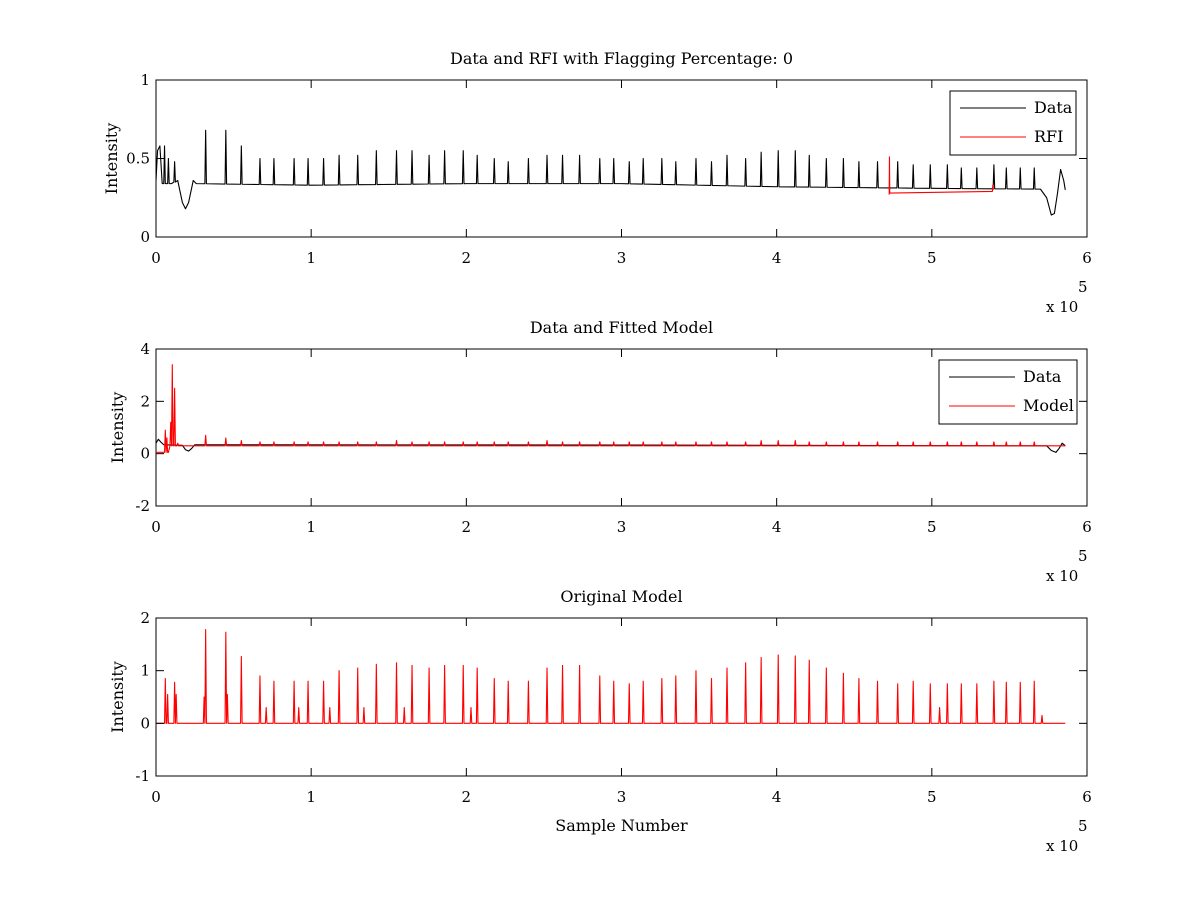  Describe the element at coordinates (142, 776) in the screenshot. I see `y-tick-label: -1` at that location.